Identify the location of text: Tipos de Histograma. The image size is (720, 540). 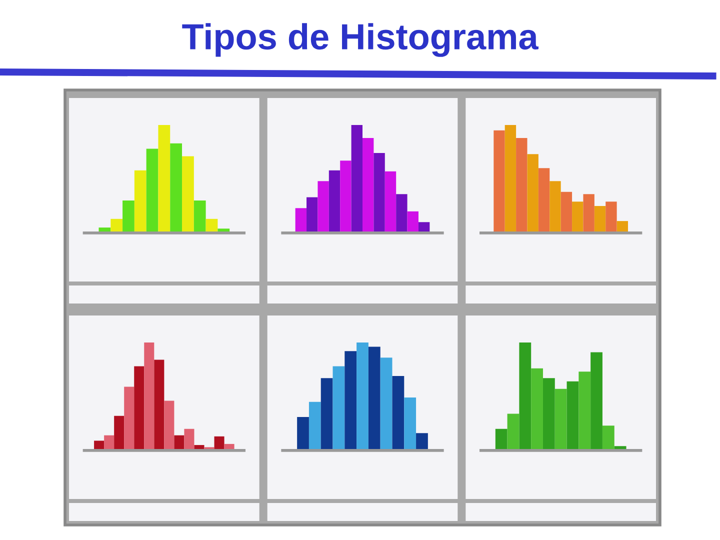
(360, 40).